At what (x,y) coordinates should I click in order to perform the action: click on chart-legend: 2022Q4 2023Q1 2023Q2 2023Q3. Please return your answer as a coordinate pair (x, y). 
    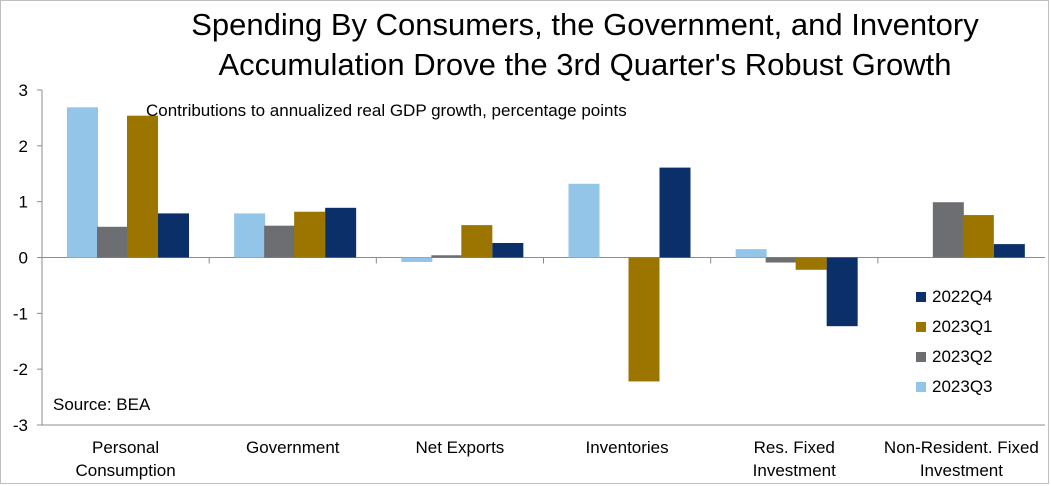
    Looking at the image, I should click on (954, 341).